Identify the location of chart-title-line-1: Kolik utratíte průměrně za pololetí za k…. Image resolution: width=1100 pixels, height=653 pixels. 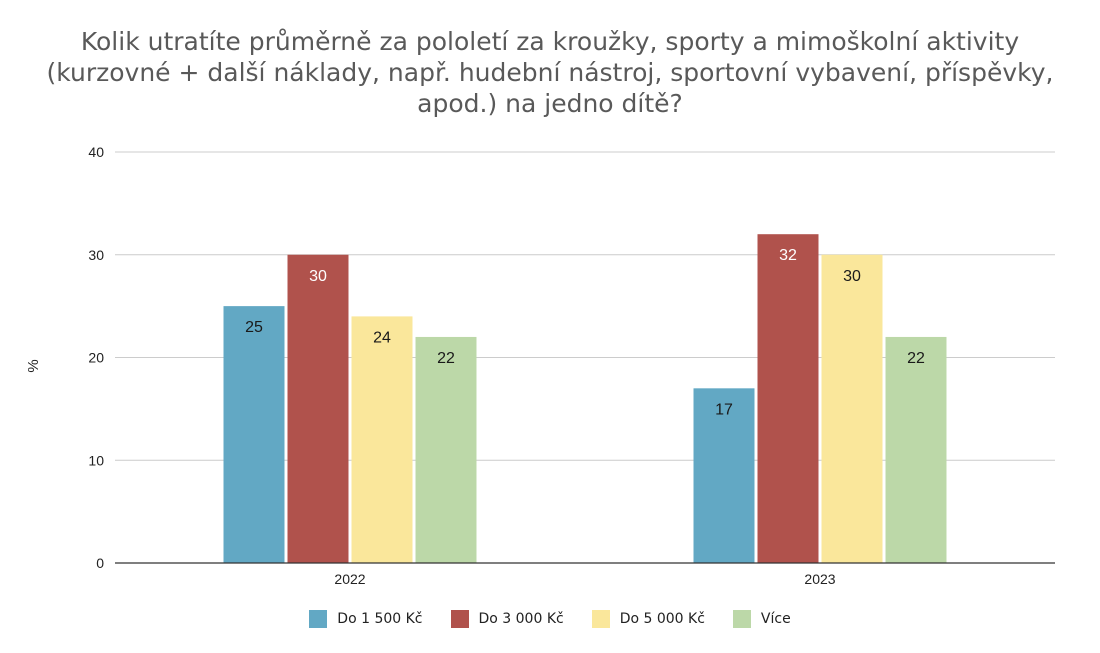
(550, 41).